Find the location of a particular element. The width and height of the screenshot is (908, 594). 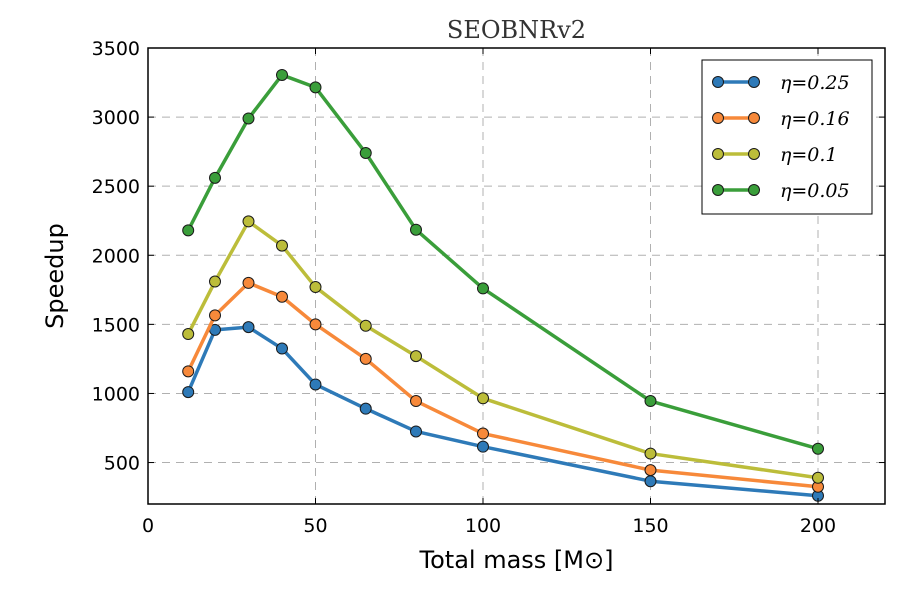

y-tick-label: 3500 is located at coordinates (116, 49).